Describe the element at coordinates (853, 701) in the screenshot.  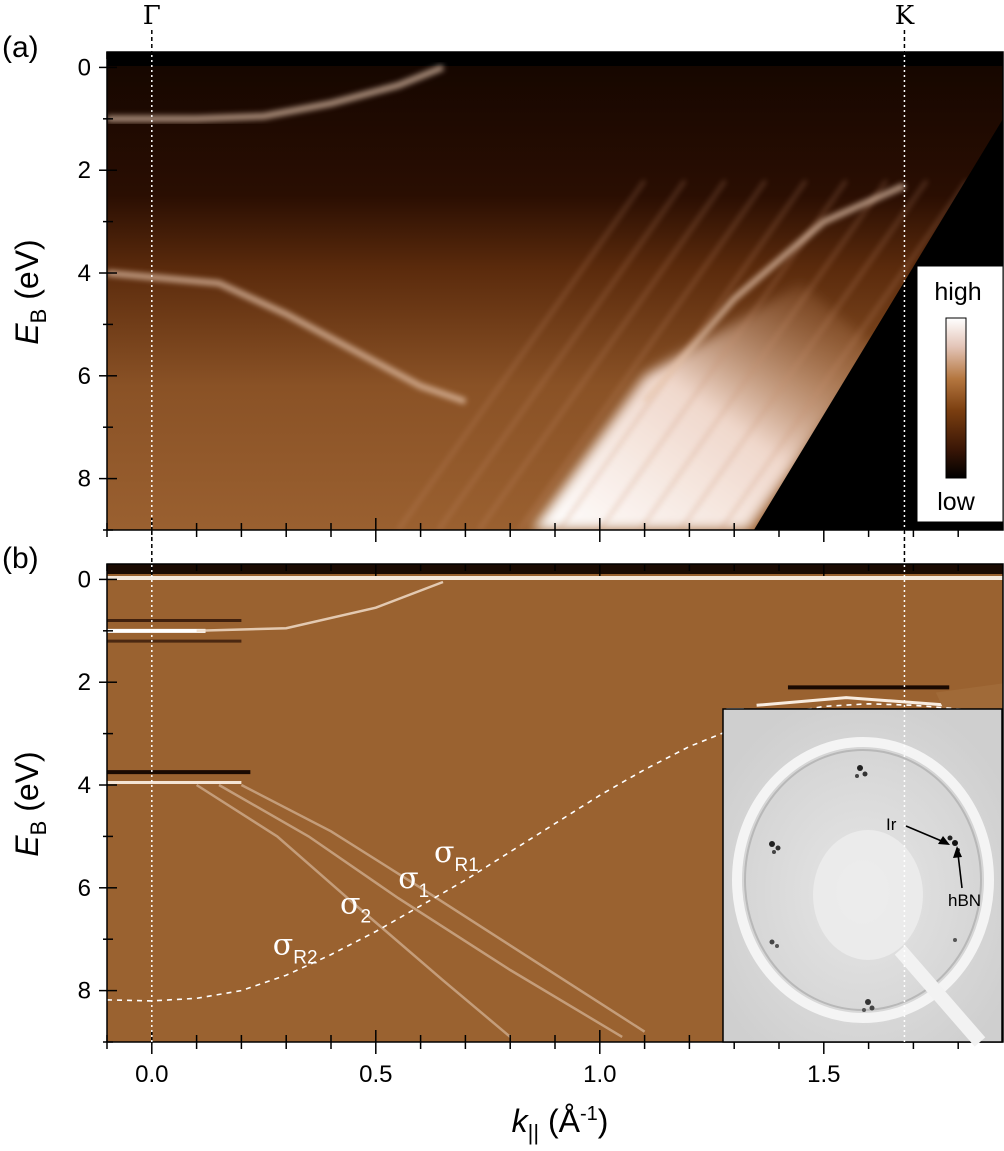
I see `pi-band-bright` at that location.